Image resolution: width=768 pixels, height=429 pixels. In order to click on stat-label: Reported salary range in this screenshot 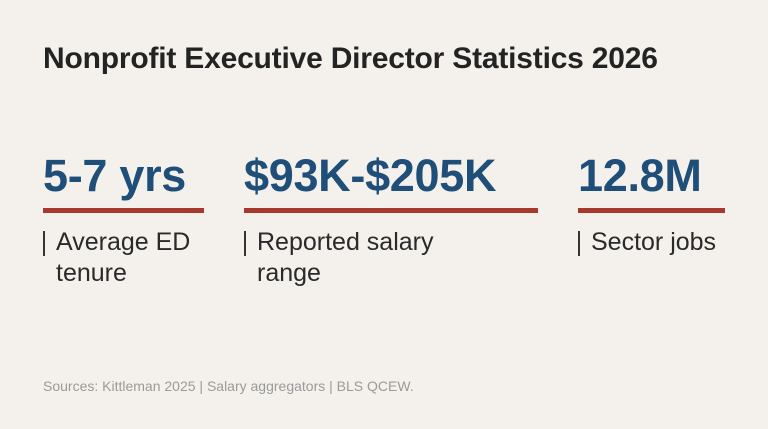, I will do `click(345, 257)`.